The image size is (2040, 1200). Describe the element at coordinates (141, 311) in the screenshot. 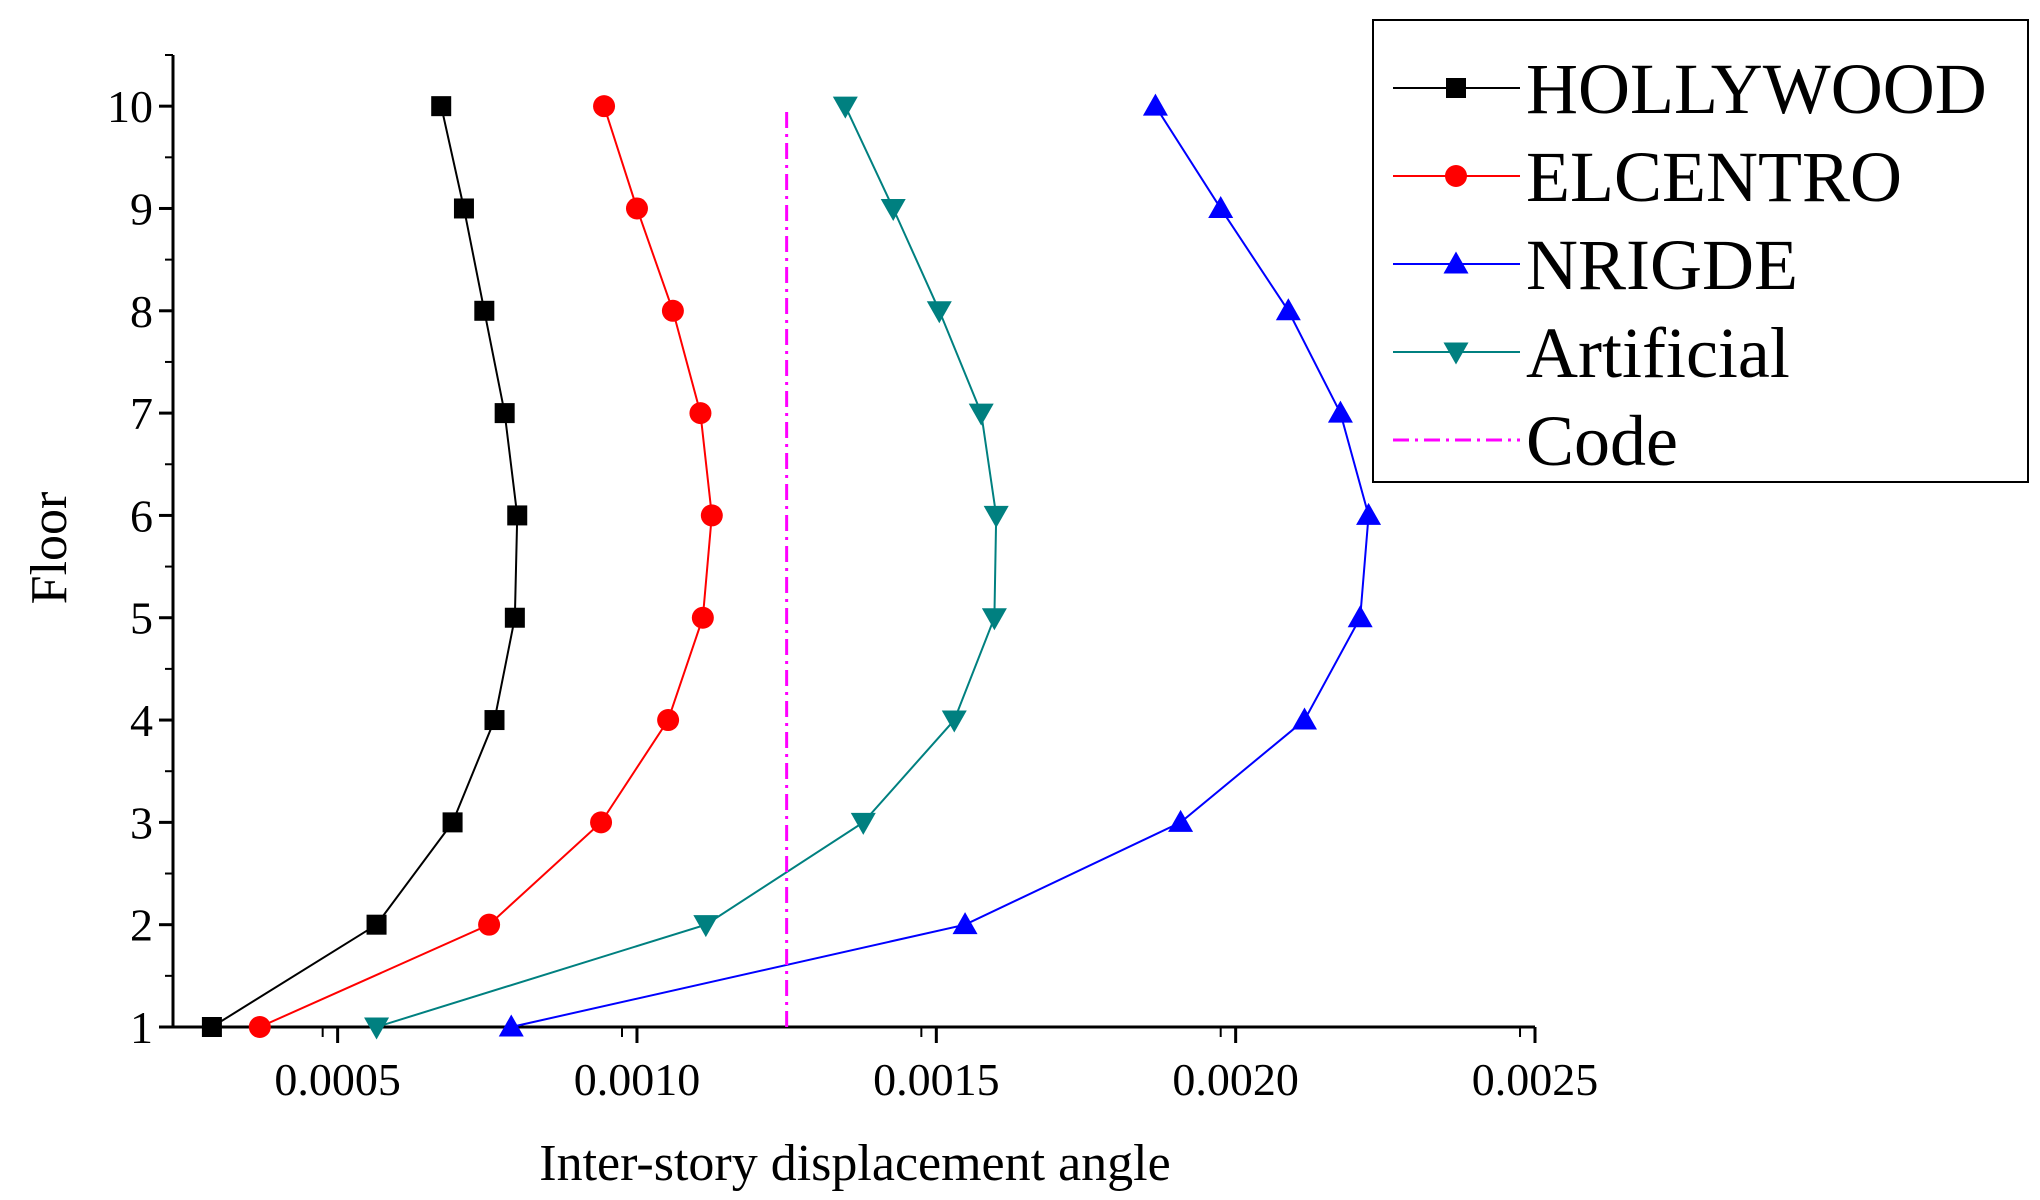

I see `y-tick-label: 8` at that location.